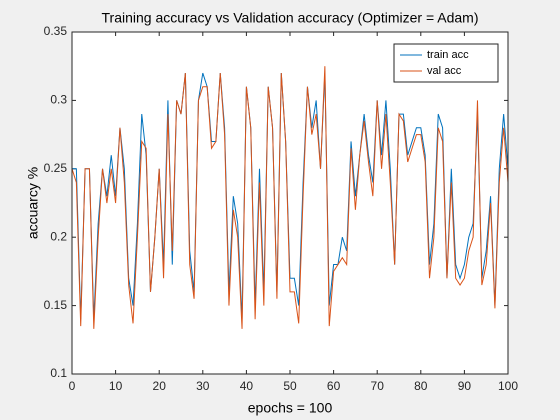 The height and width of the screenshot is (420, 560). Describe the element at coordinates (290, 386) in the screenshot. I see `x-tick-label: 50` at that location.